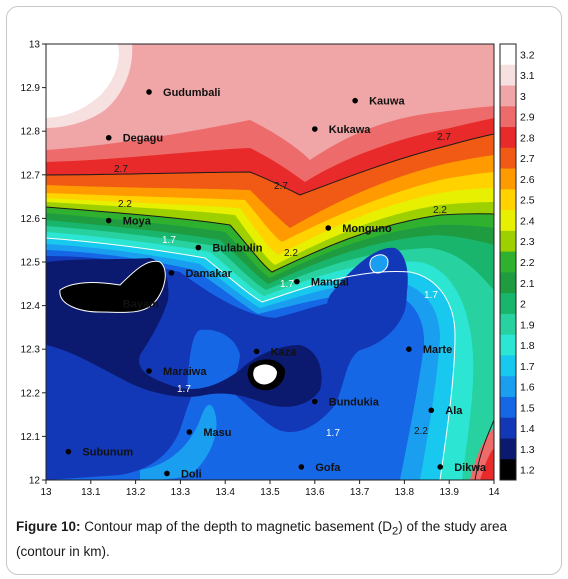 The height and width of the screenshot is (579, 568). Describe the element at coordinates (330, 283) in the screenshot. I see `town-label: Mangal` at that location.